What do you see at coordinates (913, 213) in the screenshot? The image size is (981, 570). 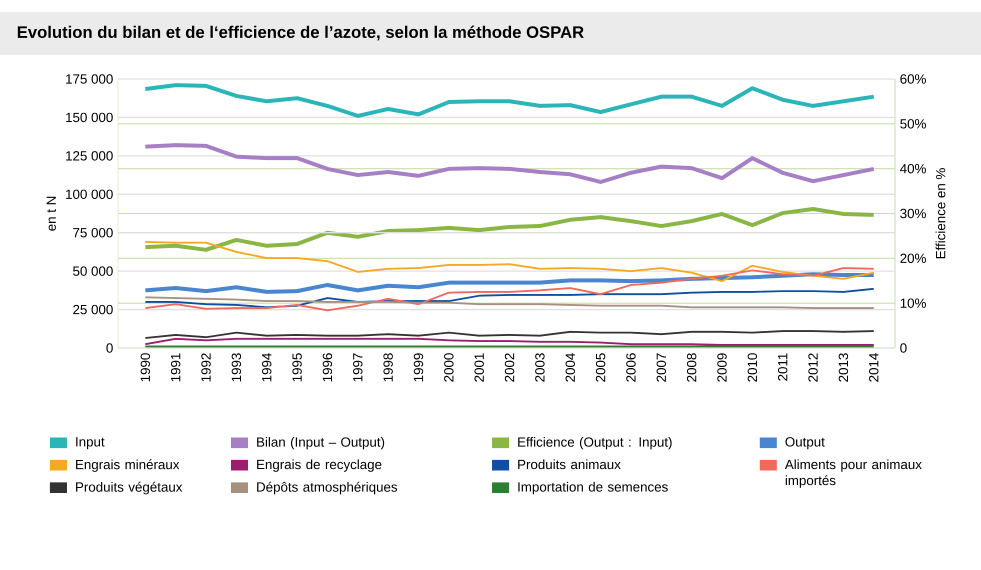 I see `y2-tick-label: 30%` at bounding box center [913, 213].